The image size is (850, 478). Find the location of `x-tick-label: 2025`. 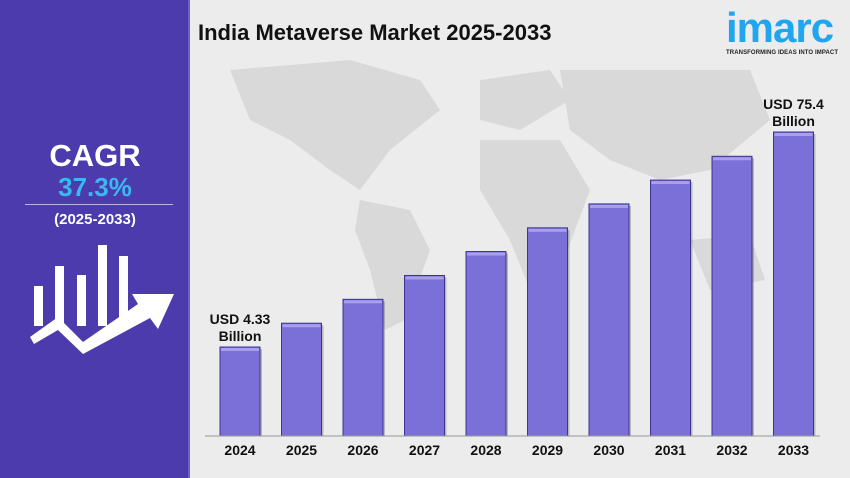

x-tick-label: 2025 is located at coordinates (301, 450).